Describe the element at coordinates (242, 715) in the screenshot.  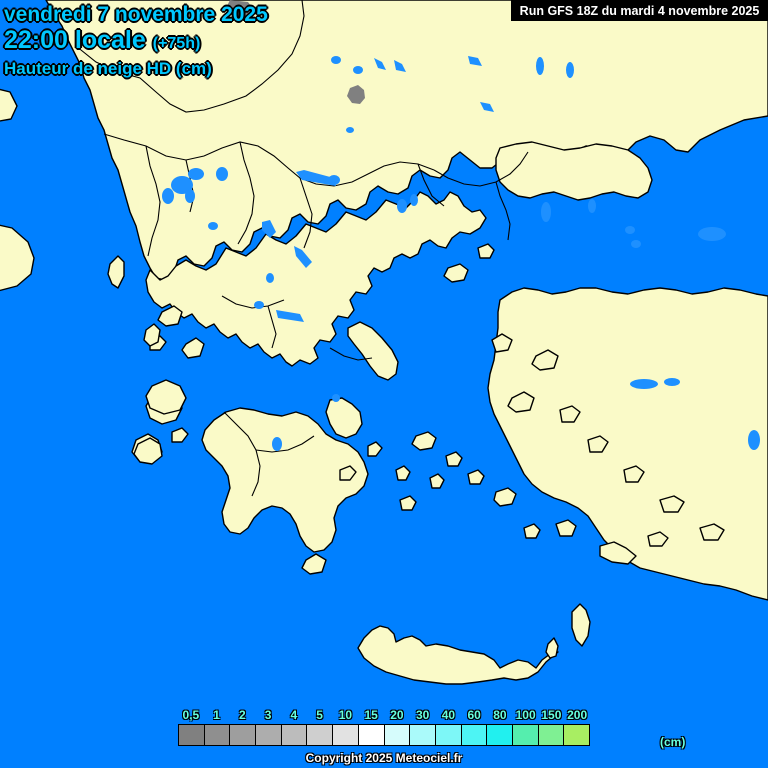
I see `legend-label-2: 2` at that location.